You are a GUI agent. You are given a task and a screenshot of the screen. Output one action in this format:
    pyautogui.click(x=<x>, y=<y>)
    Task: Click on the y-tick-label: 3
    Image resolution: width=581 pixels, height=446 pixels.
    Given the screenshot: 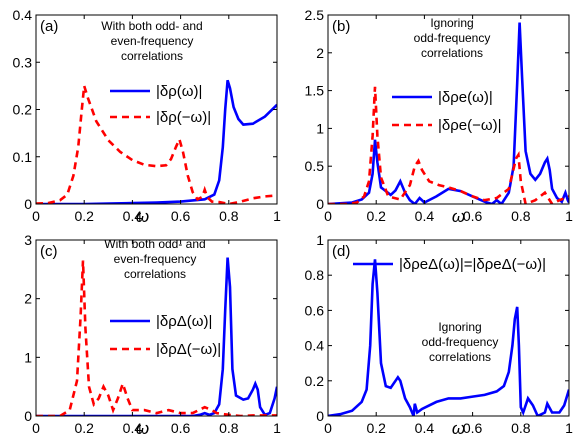 What is the action you would take?
    pyautogui.click(x=28, y=240)
    